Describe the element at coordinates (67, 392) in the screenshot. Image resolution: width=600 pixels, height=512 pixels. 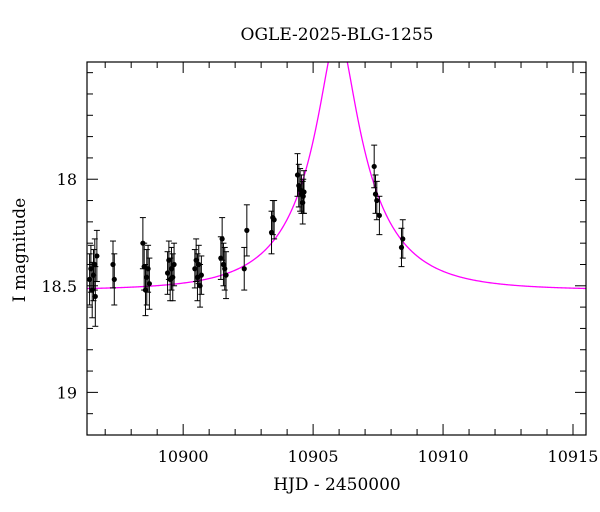
I see `y-tick-label: 19` at that location.